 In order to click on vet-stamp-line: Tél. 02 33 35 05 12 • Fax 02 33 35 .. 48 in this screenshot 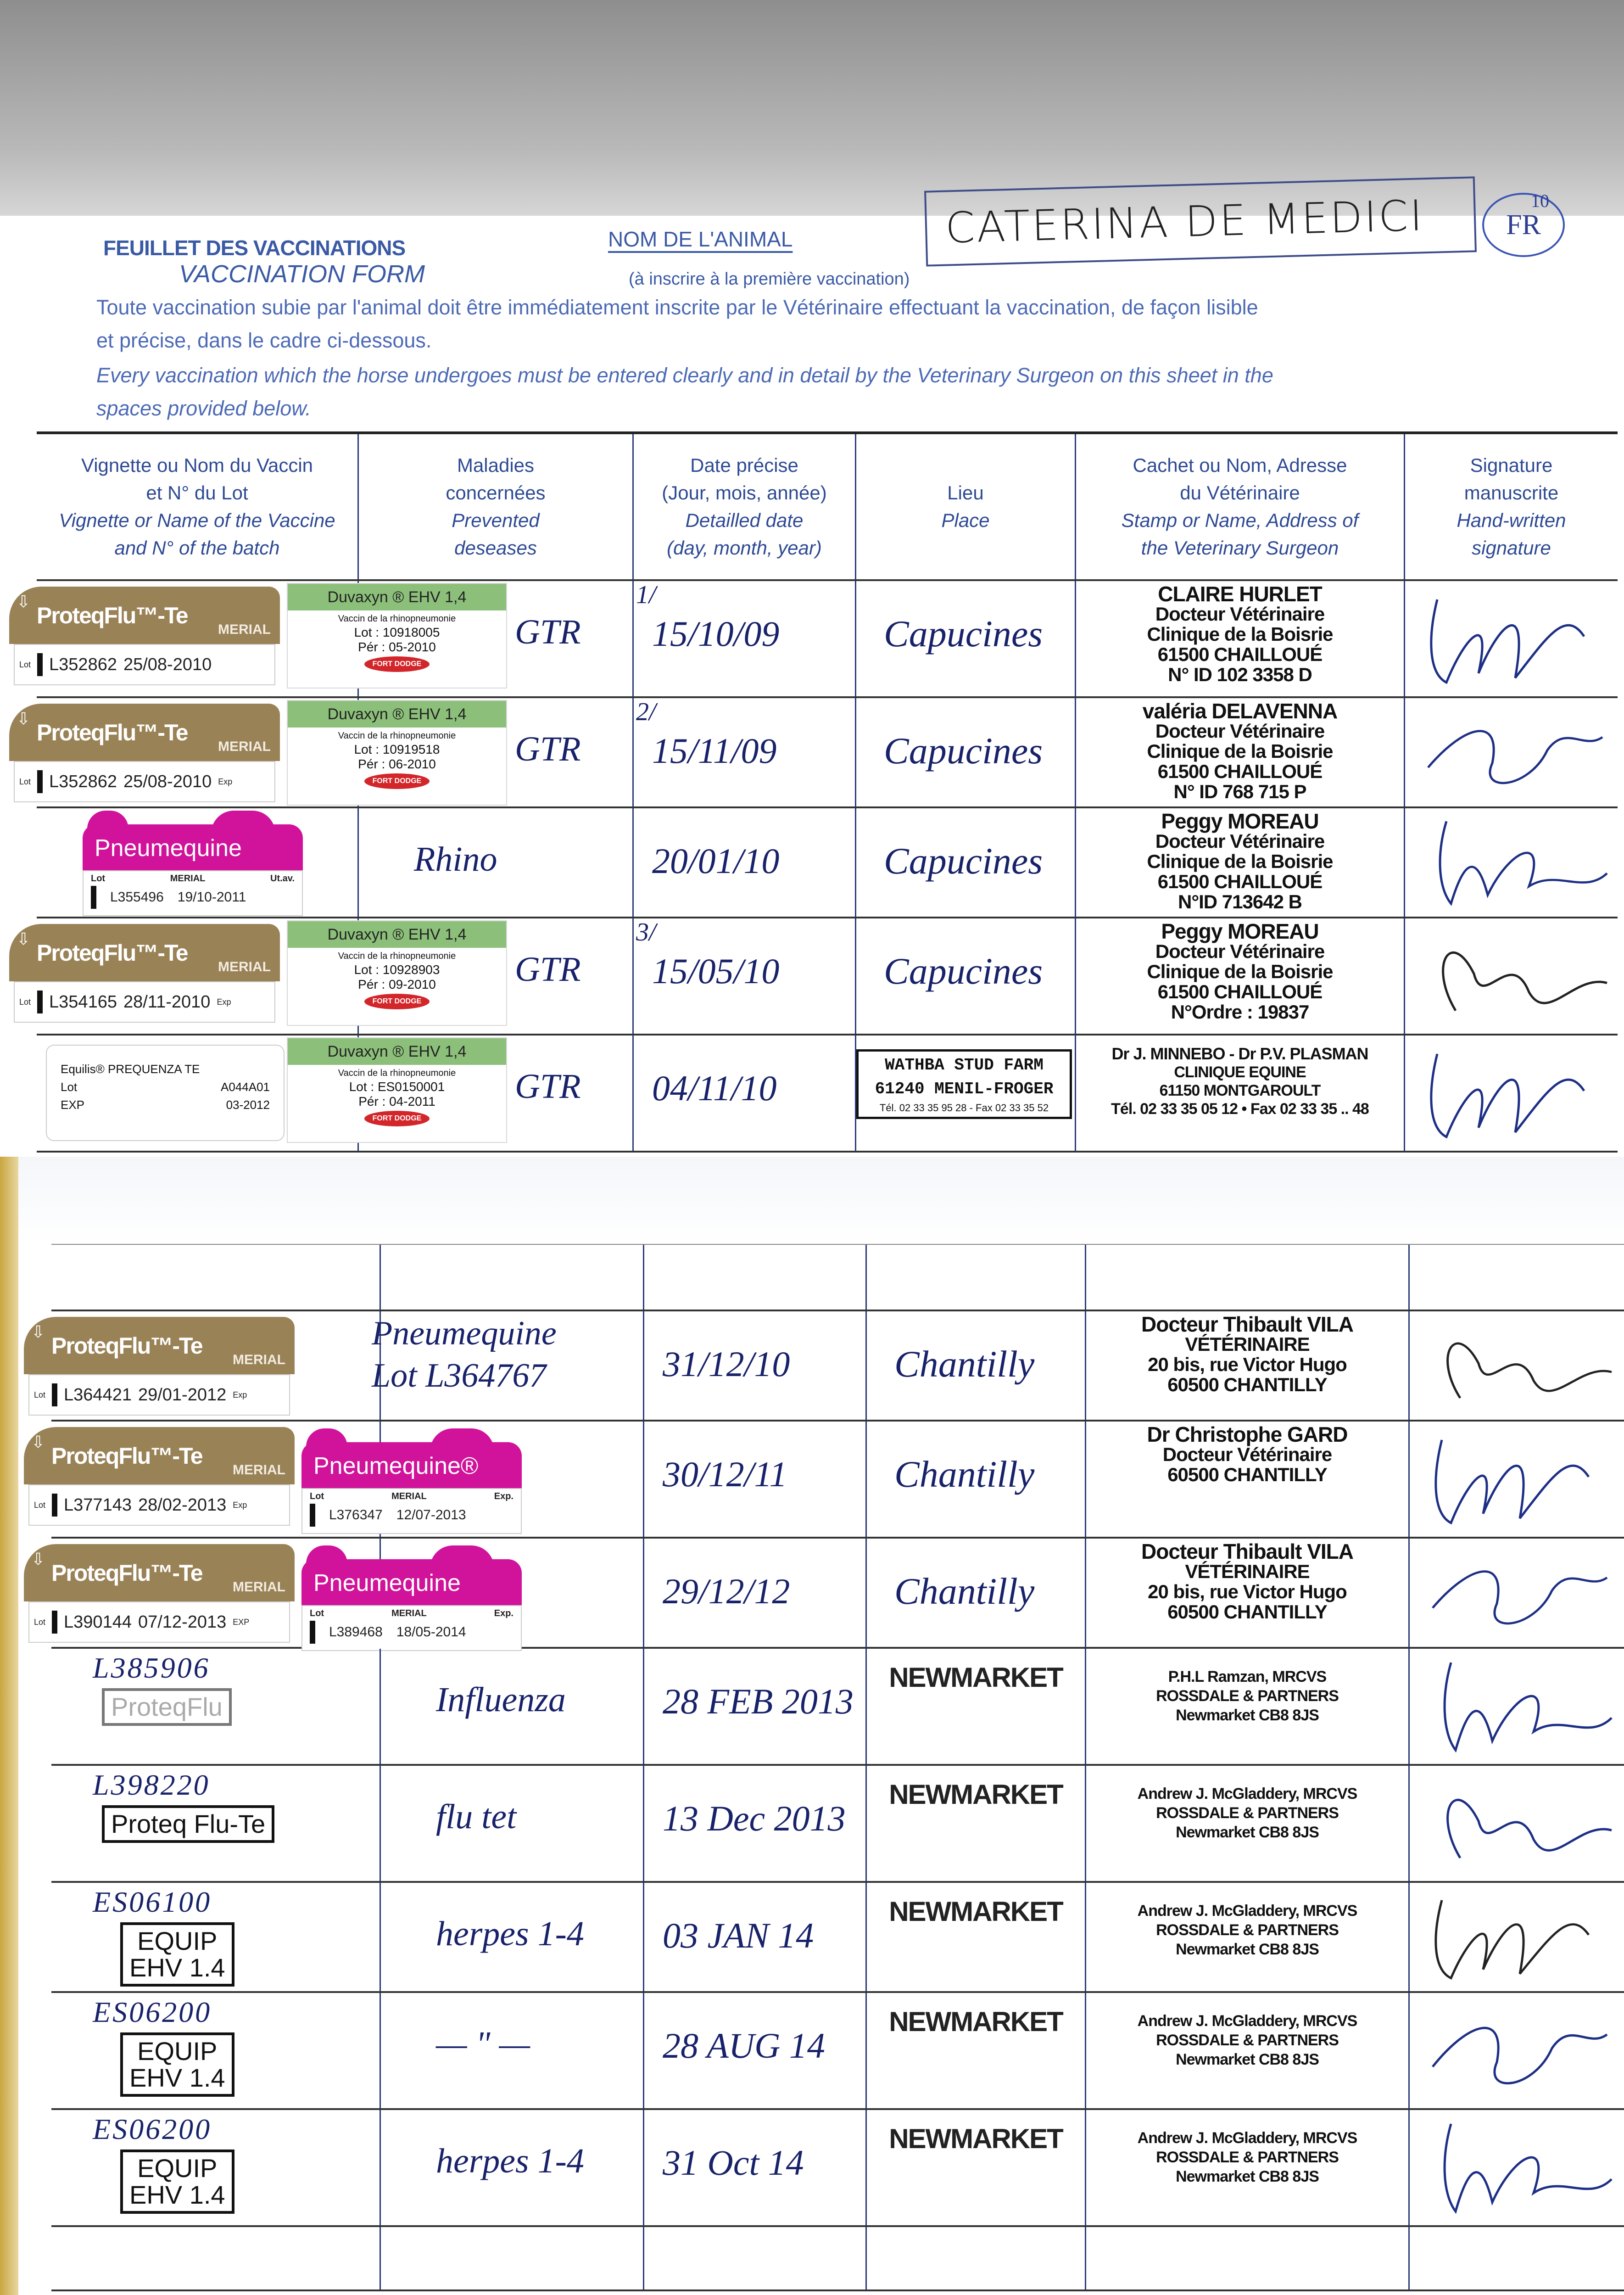, I will do `click(1240, 1109)`.